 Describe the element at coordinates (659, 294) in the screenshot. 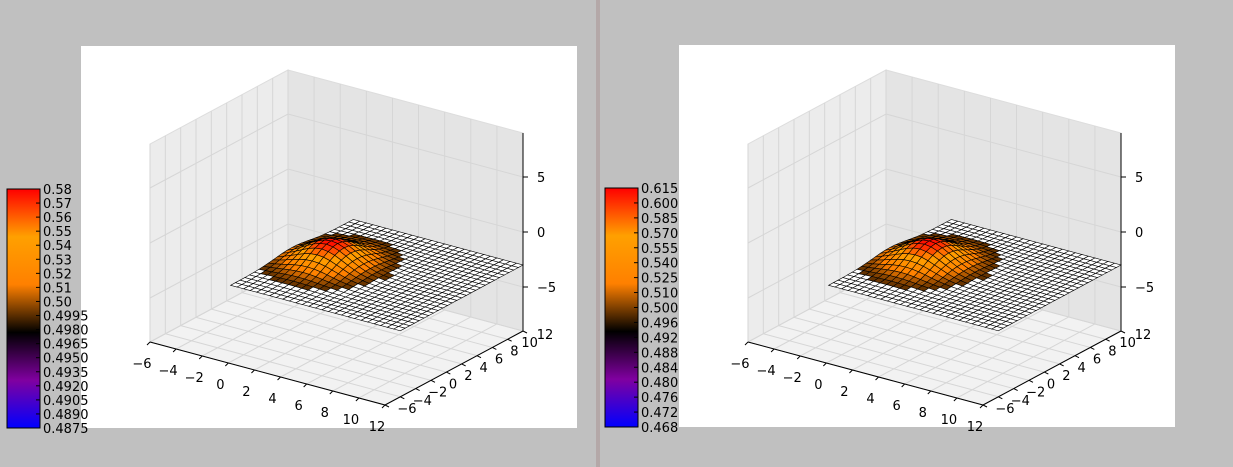

I see `colorbar-tick-label: 0.510` at that location.